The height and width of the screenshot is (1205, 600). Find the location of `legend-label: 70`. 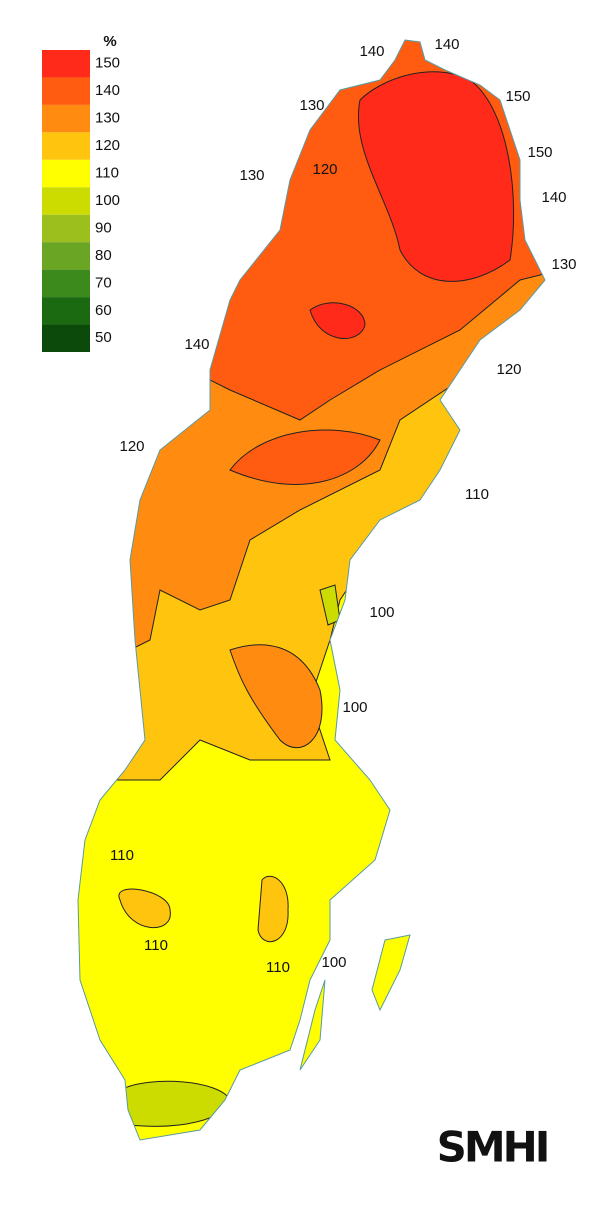

legend-label: 70 is located at coordinates (103, 282).